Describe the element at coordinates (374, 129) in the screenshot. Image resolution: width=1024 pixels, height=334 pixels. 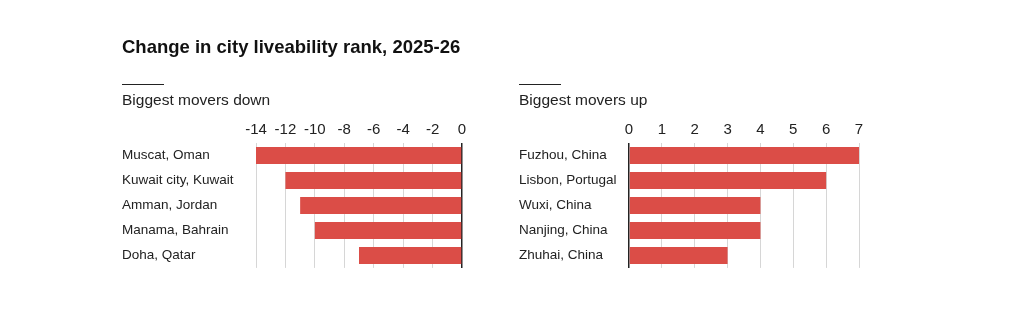
I see `x-tick-label: -6` at that location.